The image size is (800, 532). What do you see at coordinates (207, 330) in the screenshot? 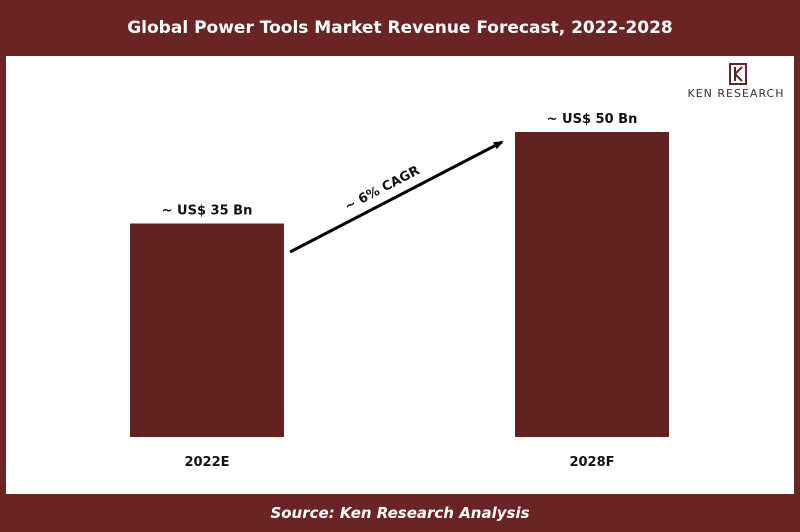
I see `bar-2022E` at bounding box center [207, 330].